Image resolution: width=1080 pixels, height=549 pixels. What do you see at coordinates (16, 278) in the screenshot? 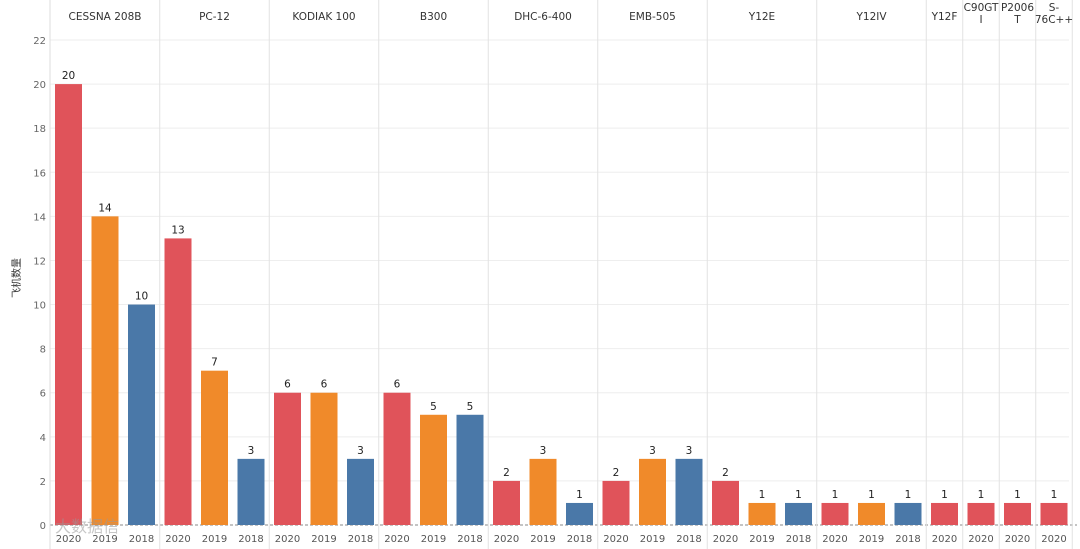
I see `y-axis-label: 飞机数量` at bounding box center [16, 278].